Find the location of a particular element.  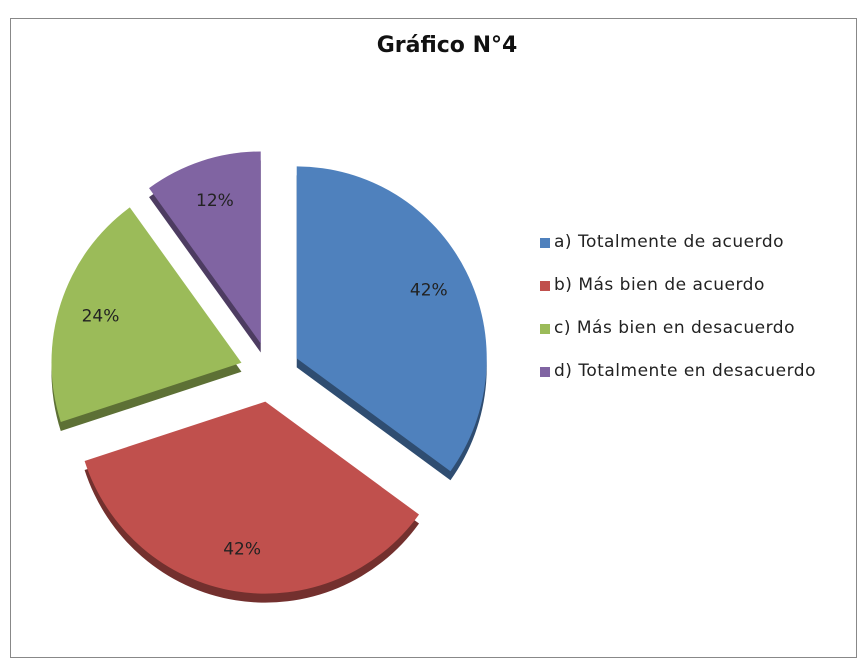

legend-label: c) Más bien en desacuerdo is located at coordinates (675, 328).